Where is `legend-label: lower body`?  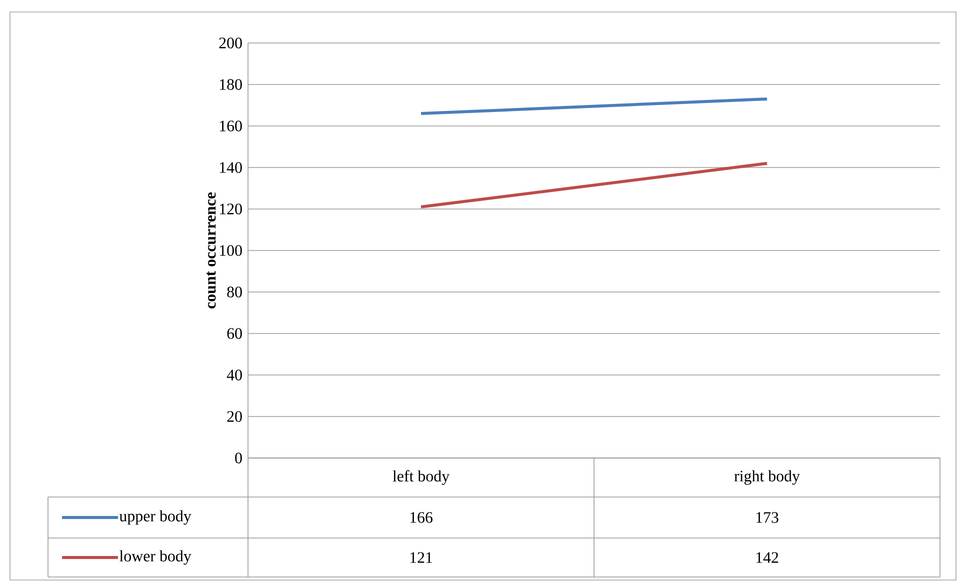
legend-label: lower body is located at coordinates (156, 557).